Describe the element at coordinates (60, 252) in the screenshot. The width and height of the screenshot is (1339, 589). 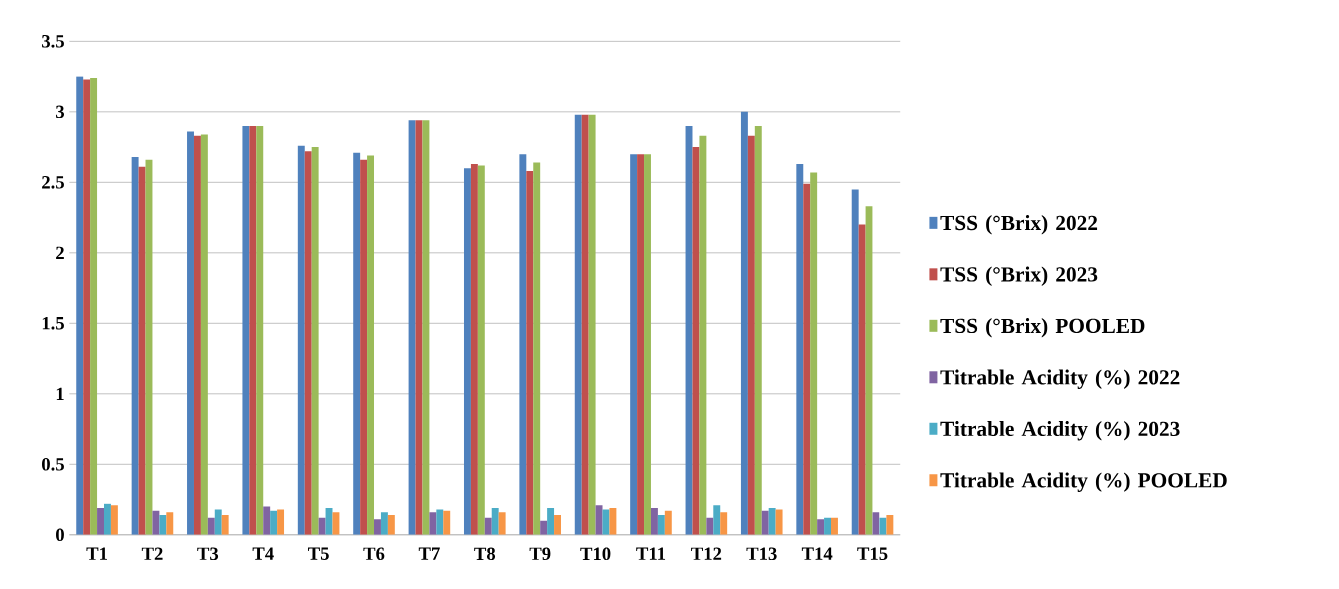
I see `y-tick-label: 2` at that location.